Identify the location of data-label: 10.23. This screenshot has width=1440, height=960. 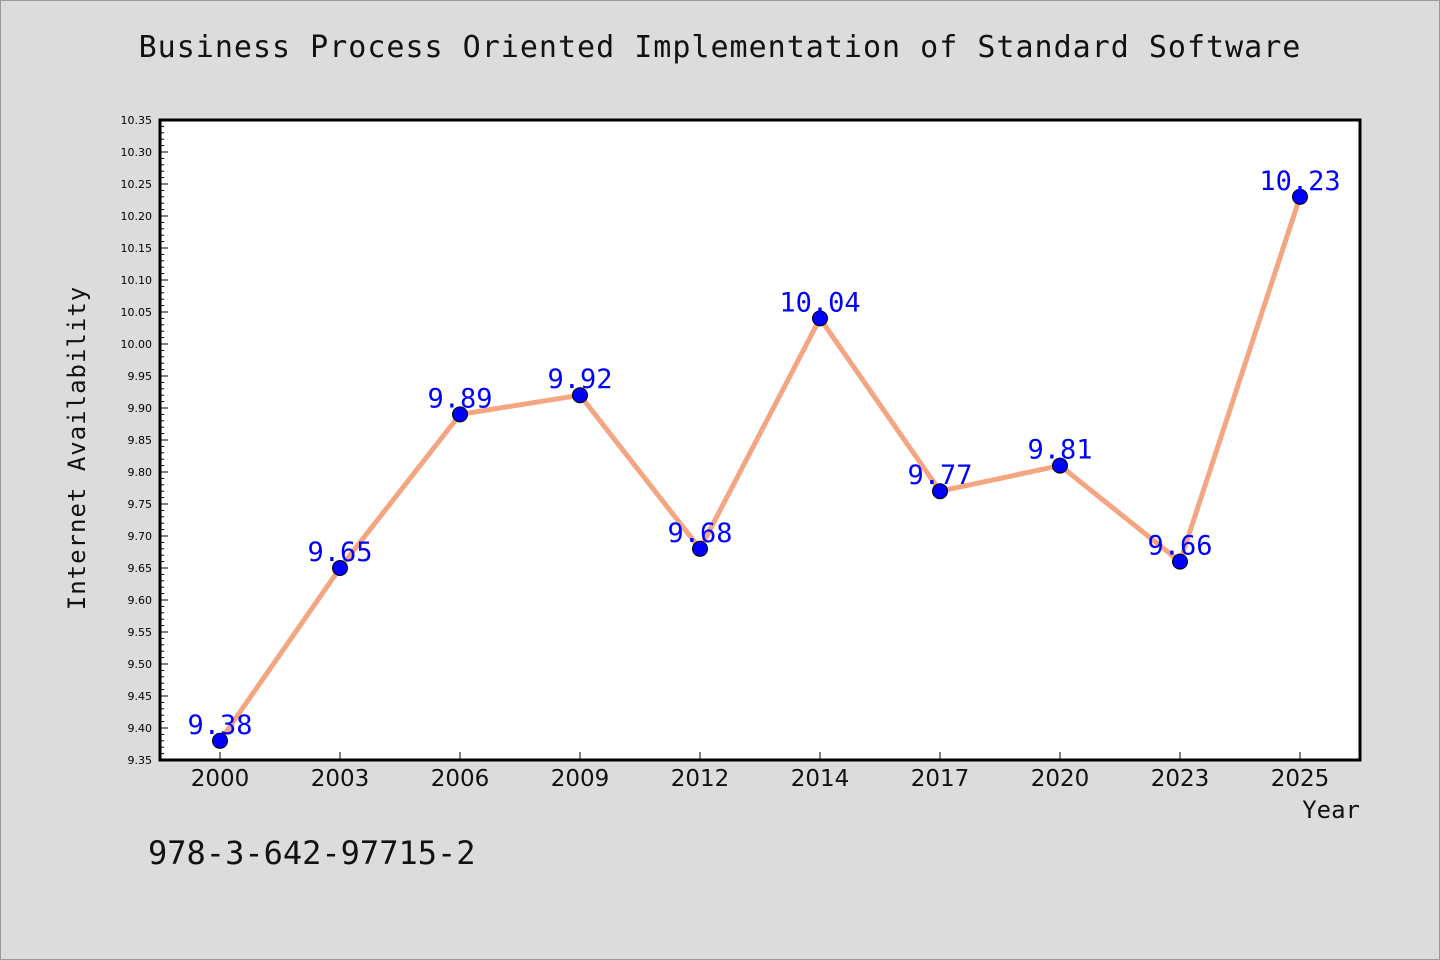
(1299, 181).